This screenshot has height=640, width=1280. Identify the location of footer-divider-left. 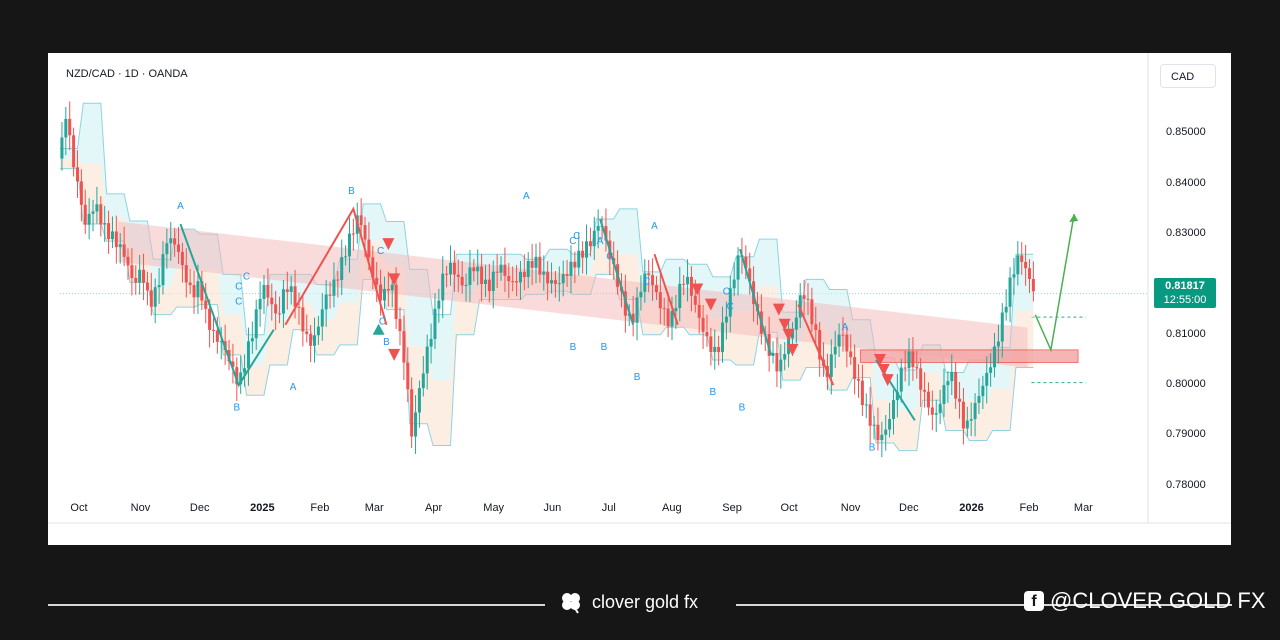
(296, 605).